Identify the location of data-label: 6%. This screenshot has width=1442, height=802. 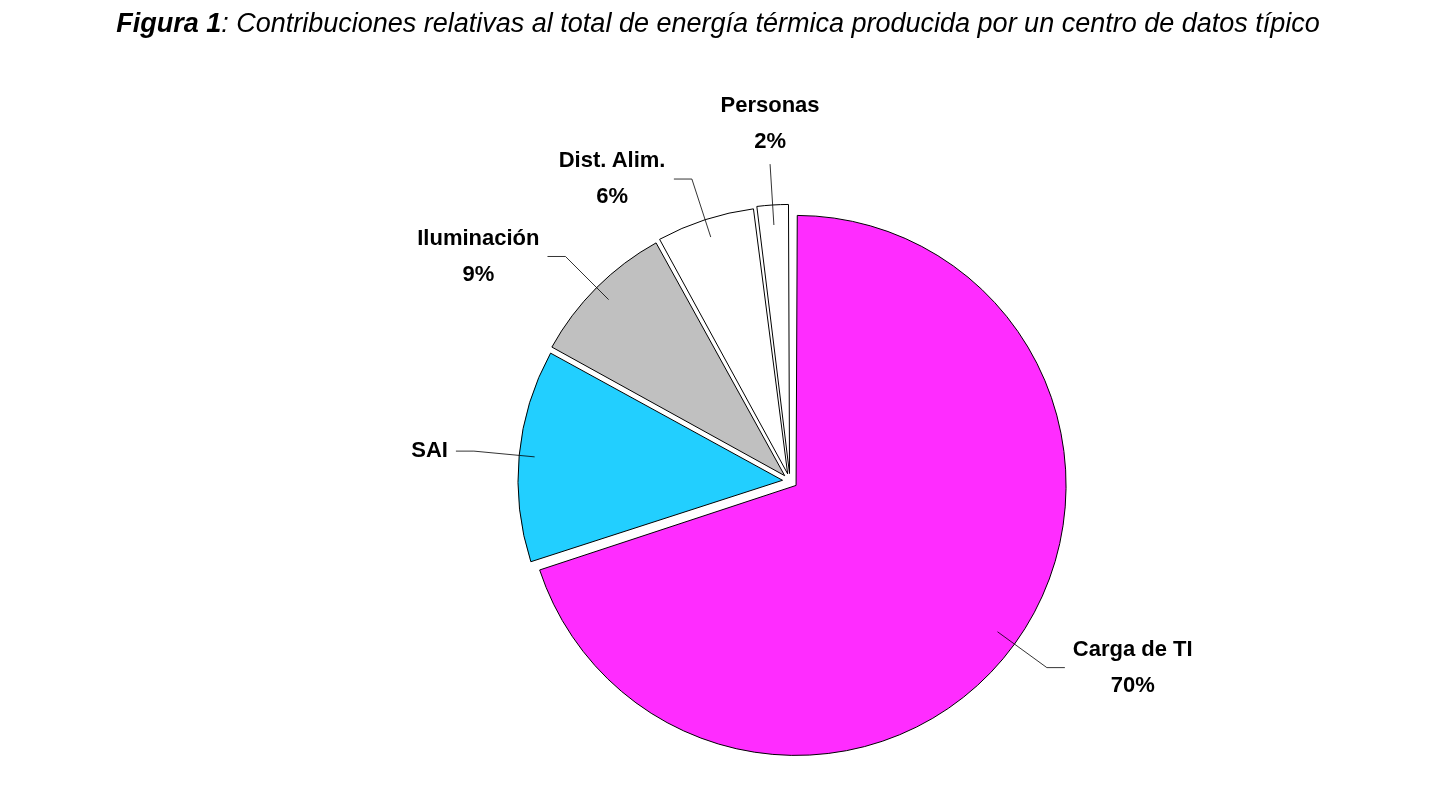
(612, 196).